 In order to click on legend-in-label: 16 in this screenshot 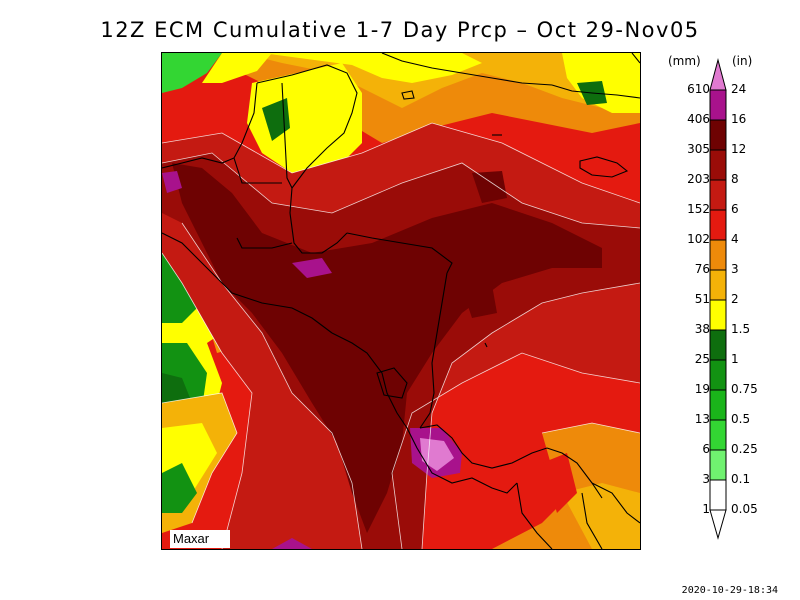, I will do `click(739, 119)`.